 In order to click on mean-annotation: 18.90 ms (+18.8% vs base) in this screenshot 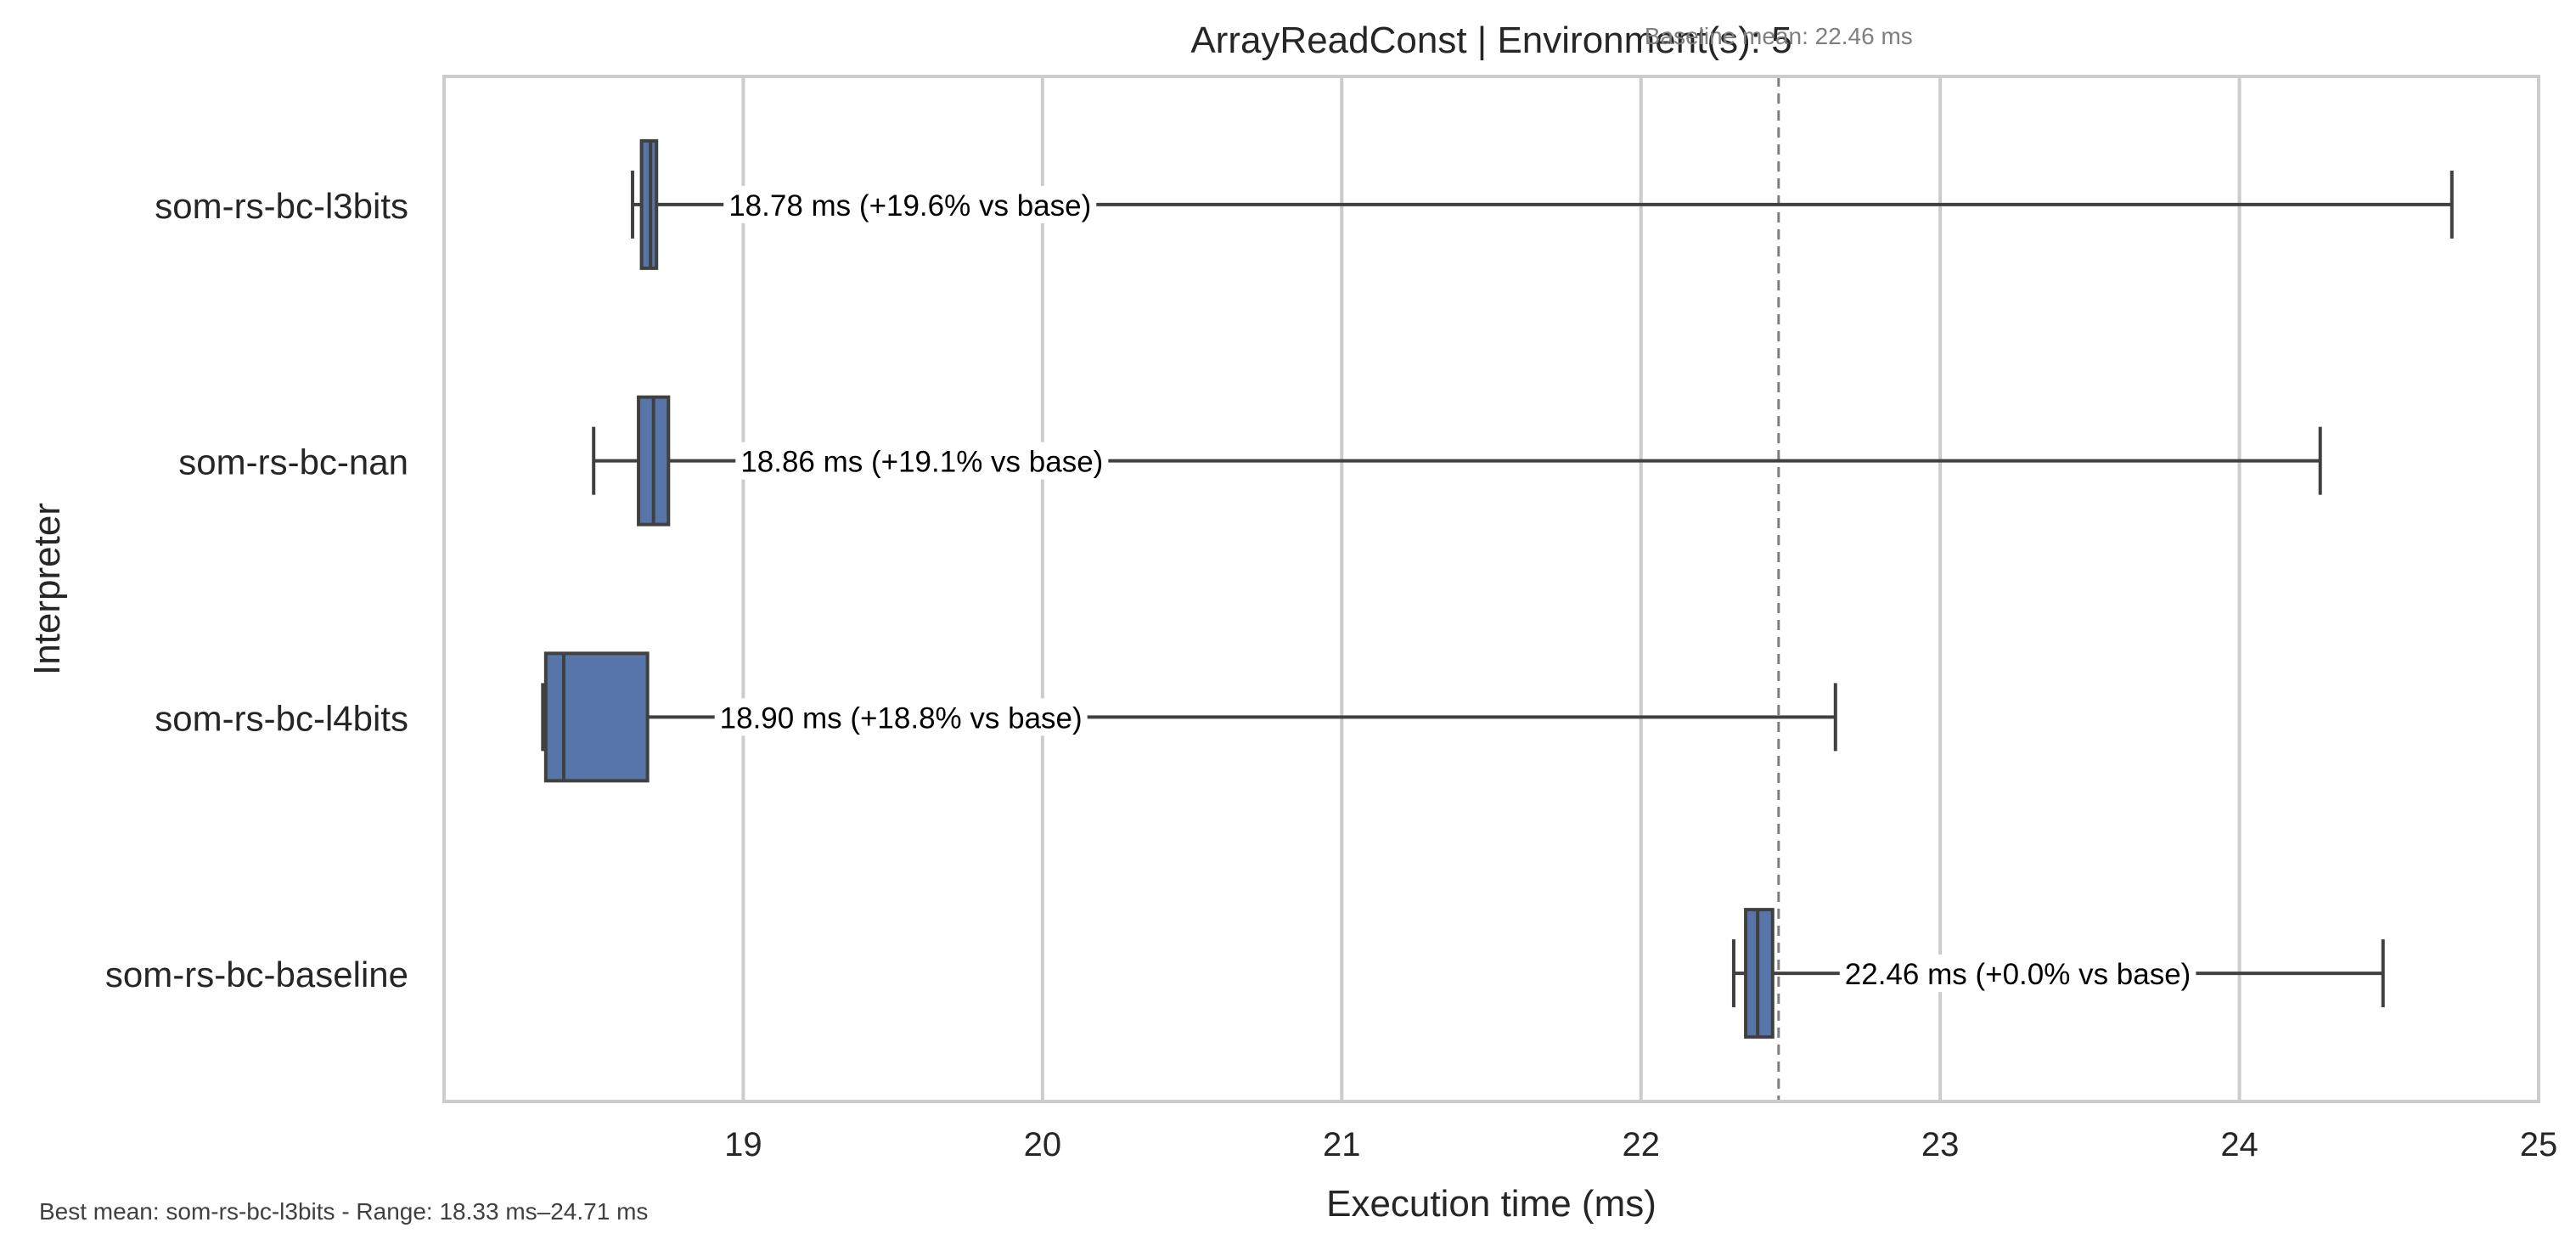, I will do `click(901, 718)`.